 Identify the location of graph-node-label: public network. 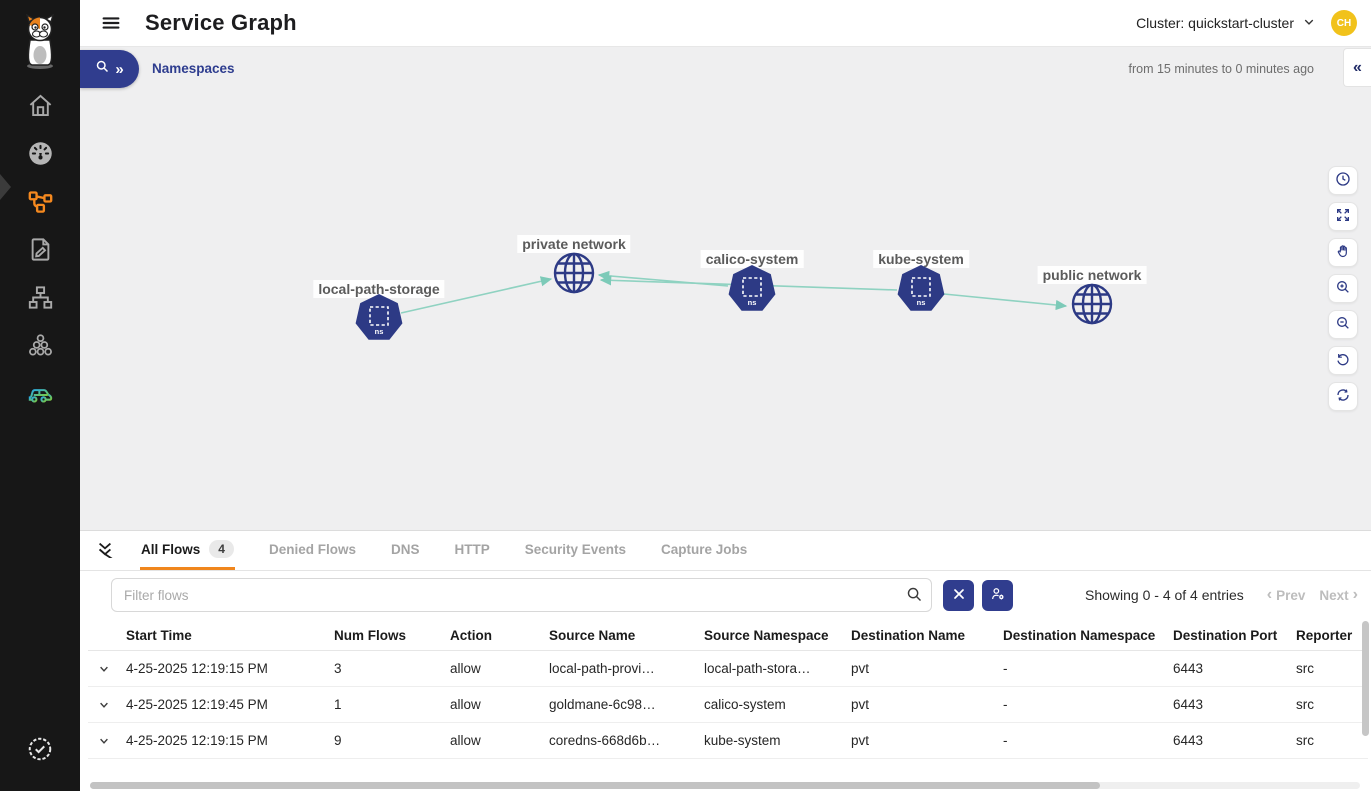
(1092, 275).